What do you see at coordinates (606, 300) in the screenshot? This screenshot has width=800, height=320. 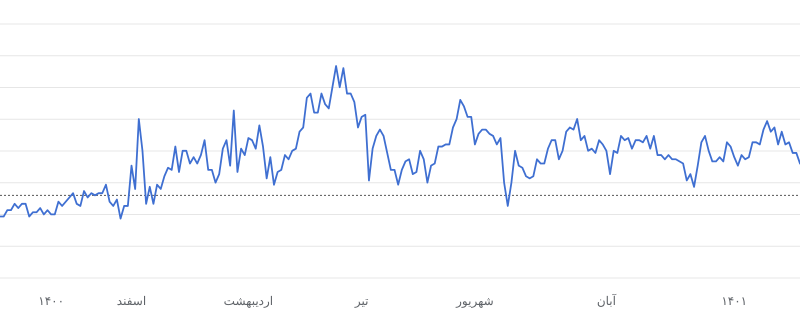 I see `x-tick-label: آبان` at bounding box center [606, 300].